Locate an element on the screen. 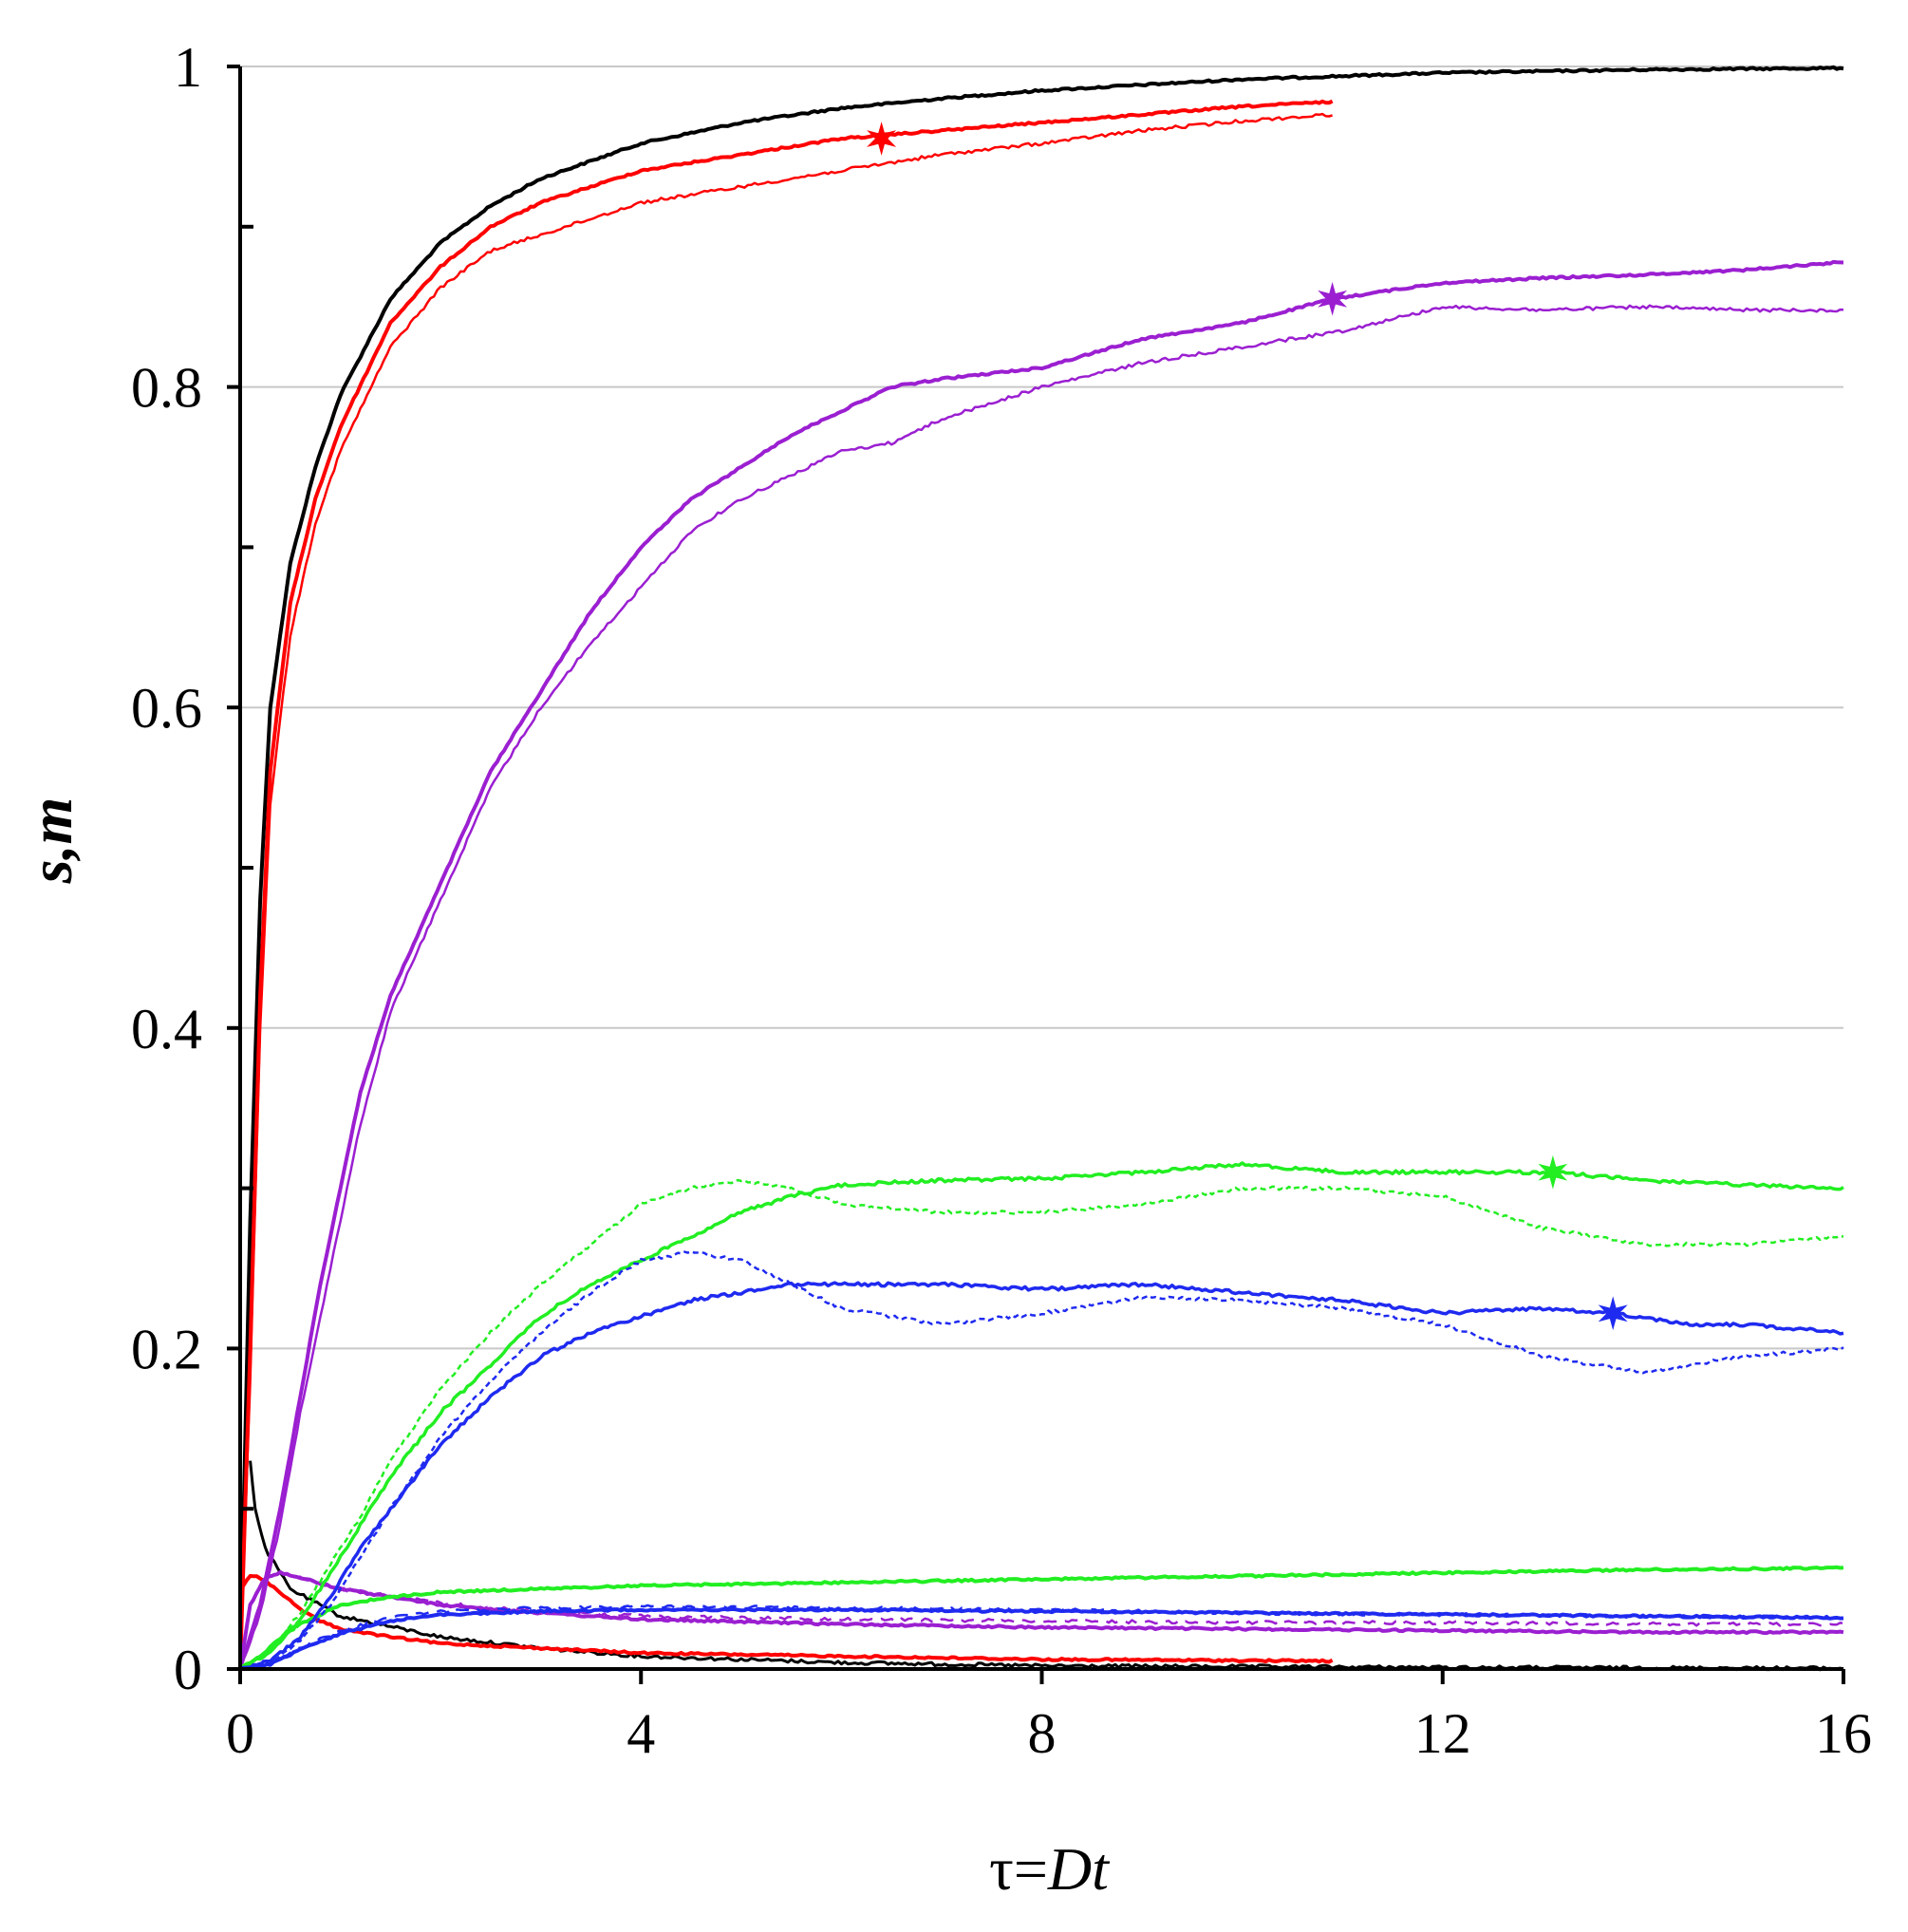 The height and width of the screenshot is (1932, 1908). y-axis-title: s,m is located at coordinates (50, 841).